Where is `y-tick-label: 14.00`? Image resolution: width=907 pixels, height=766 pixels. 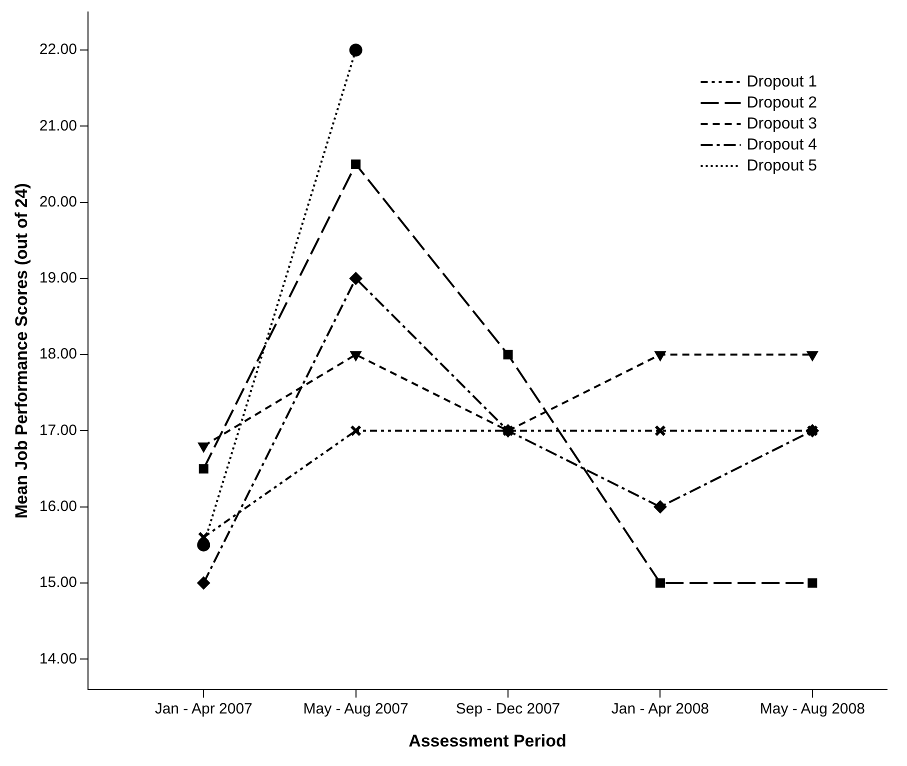
y-tick-label: 14.00 is located at coordinates (58, 659).